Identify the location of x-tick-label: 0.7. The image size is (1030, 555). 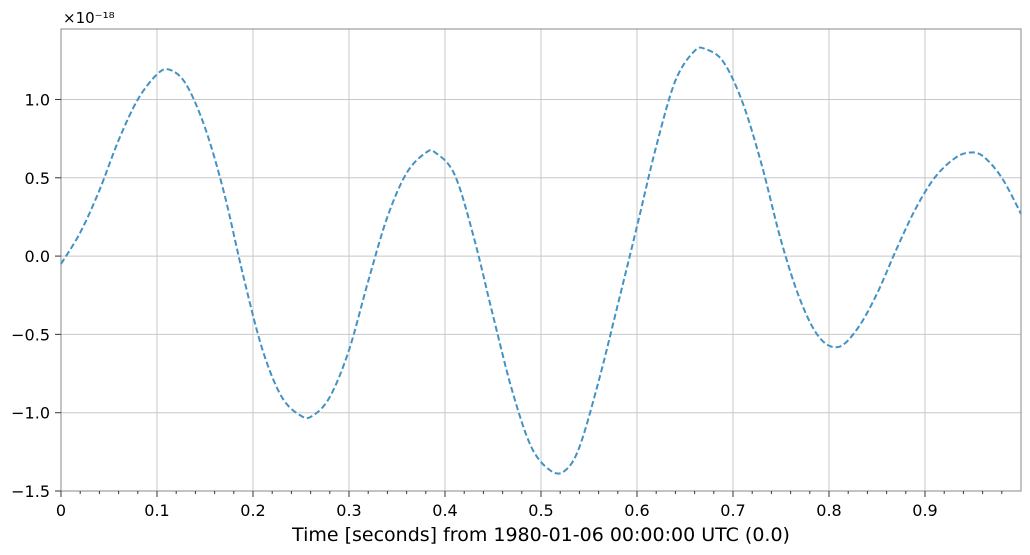
(732, 510).